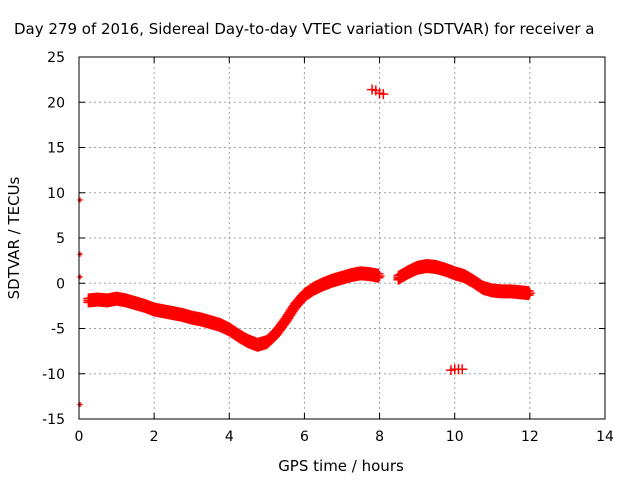  What do you see at coordinates (14, 237) in the screenshot?
I see `y-axis-label: SDTVAR / TECUs` at bounding box center [14, 237].